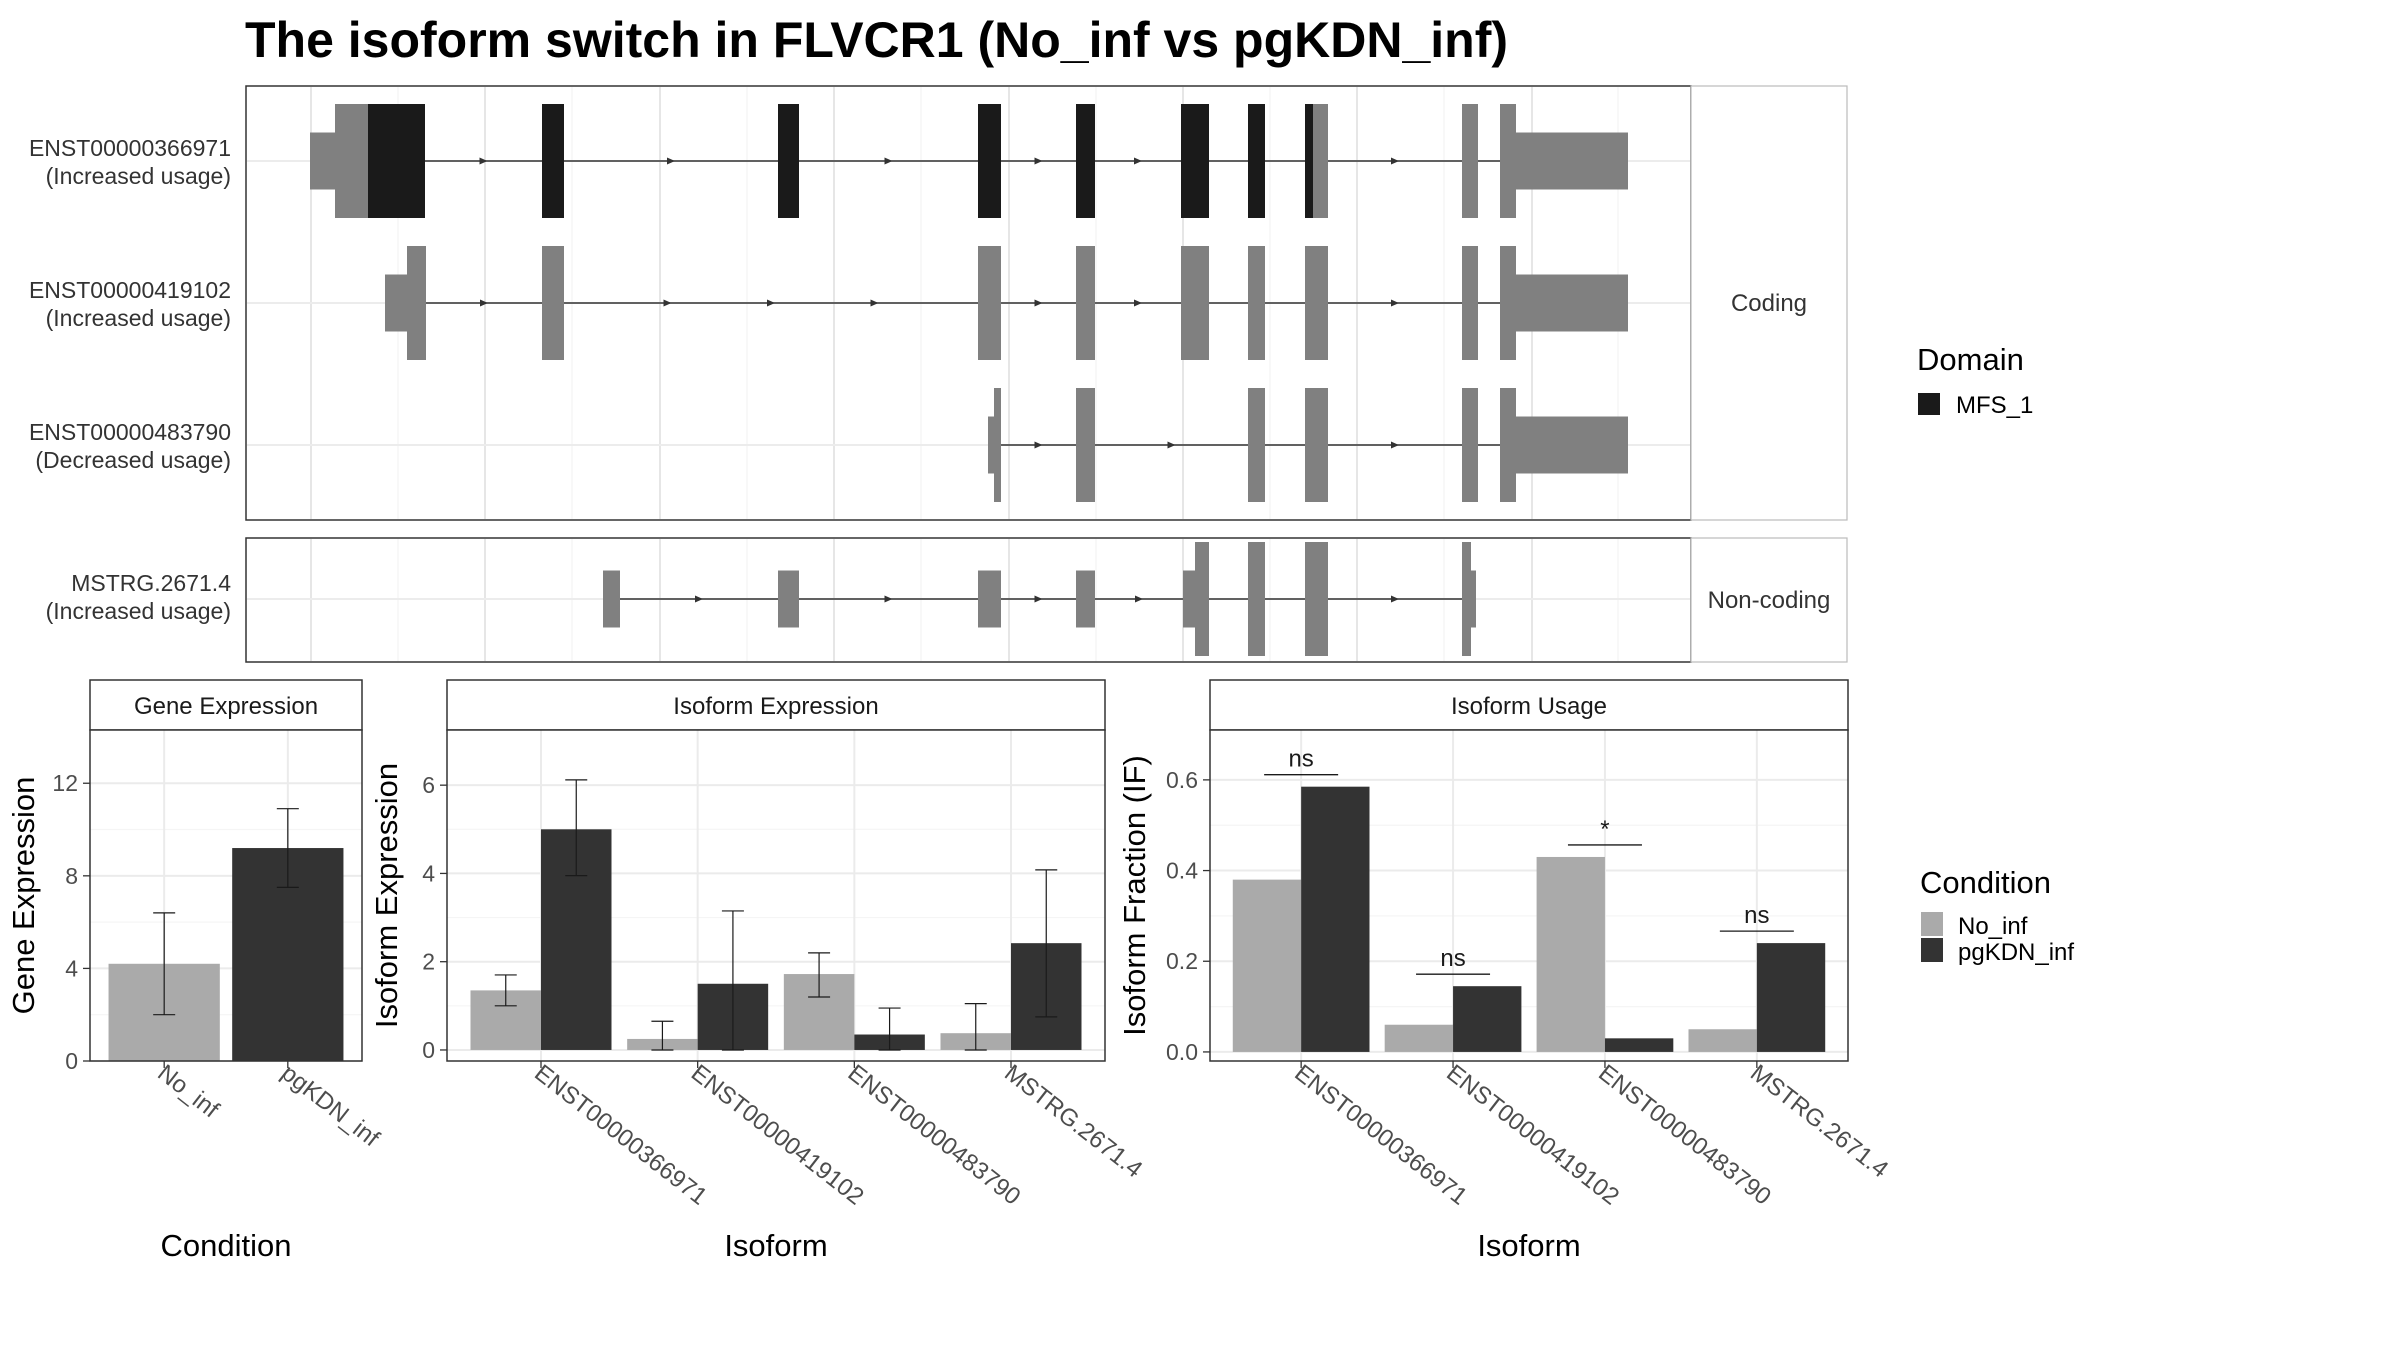  What do you see at coordinates (1134, 895) in the screenshot?
I see `y-axis-label: Isoform Fraction (IF)` at bounding box center [1134, 895].